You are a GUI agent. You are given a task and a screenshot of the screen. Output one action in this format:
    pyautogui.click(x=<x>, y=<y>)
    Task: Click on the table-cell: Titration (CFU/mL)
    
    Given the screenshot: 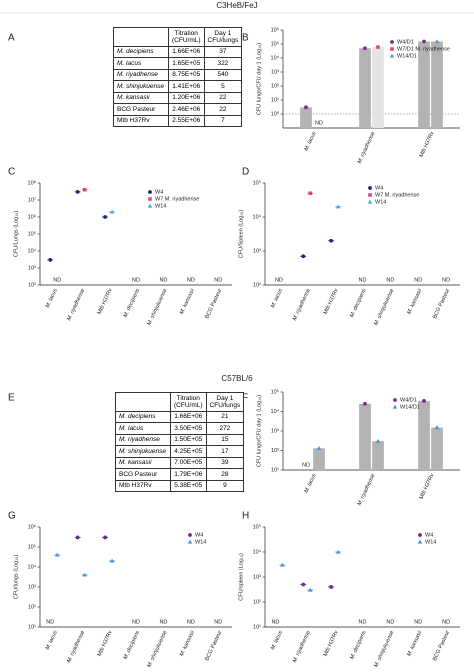 What is the action you would take?
    pyautogui.click(x=188, y=402)
    